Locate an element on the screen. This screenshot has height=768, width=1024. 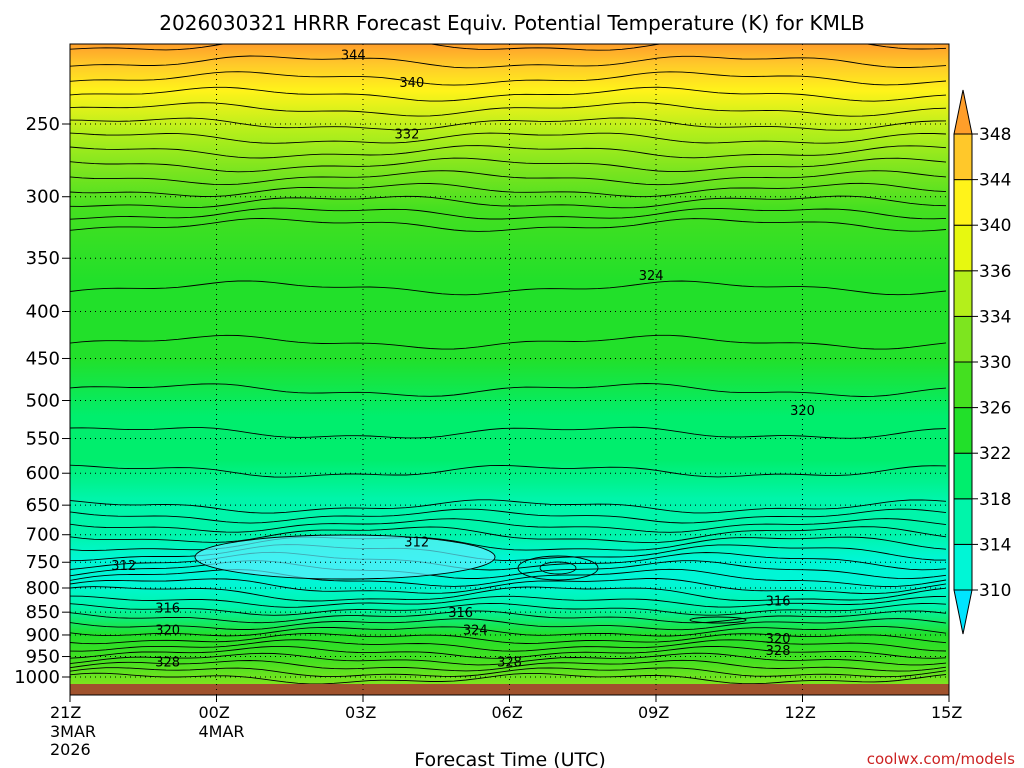
x-tick-sublabel: 3MAR is located at coordinates (73, 731).